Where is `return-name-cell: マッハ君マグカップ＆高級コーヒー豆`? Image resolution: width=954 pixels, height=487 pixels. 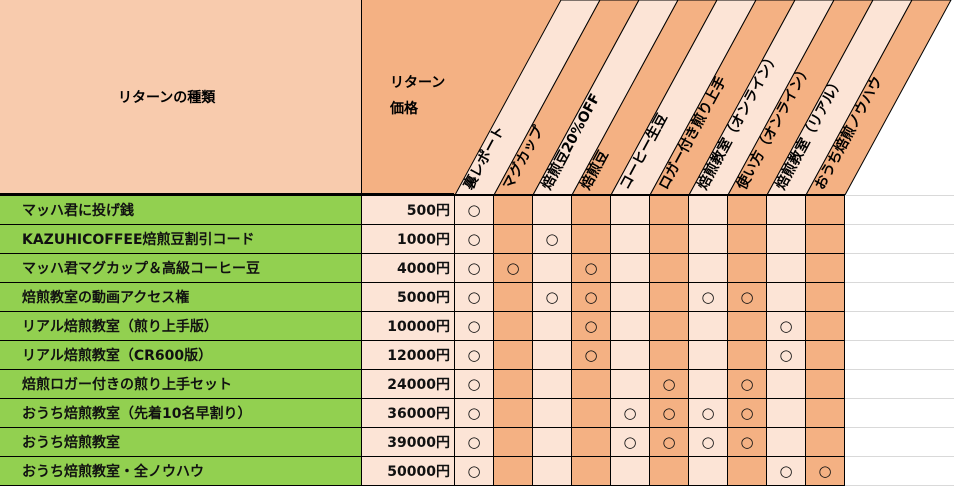 return-name-cell: マッハ君マグカップ＆高級コーヒー豆 is located at coordinates (181, 268).